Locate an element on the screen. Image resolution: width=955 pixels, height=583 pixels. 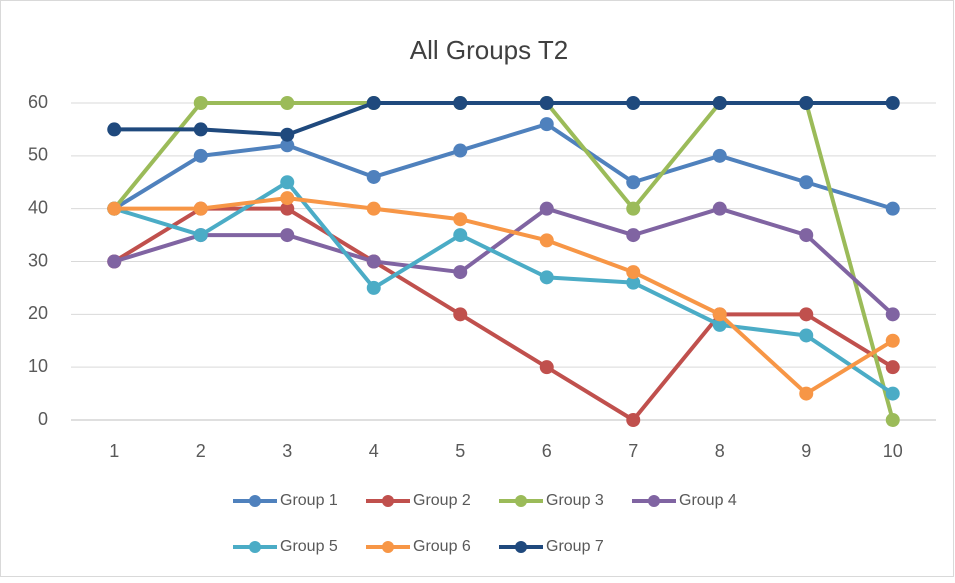
x-tick-label: 6 is located at coordinates (547, 451).